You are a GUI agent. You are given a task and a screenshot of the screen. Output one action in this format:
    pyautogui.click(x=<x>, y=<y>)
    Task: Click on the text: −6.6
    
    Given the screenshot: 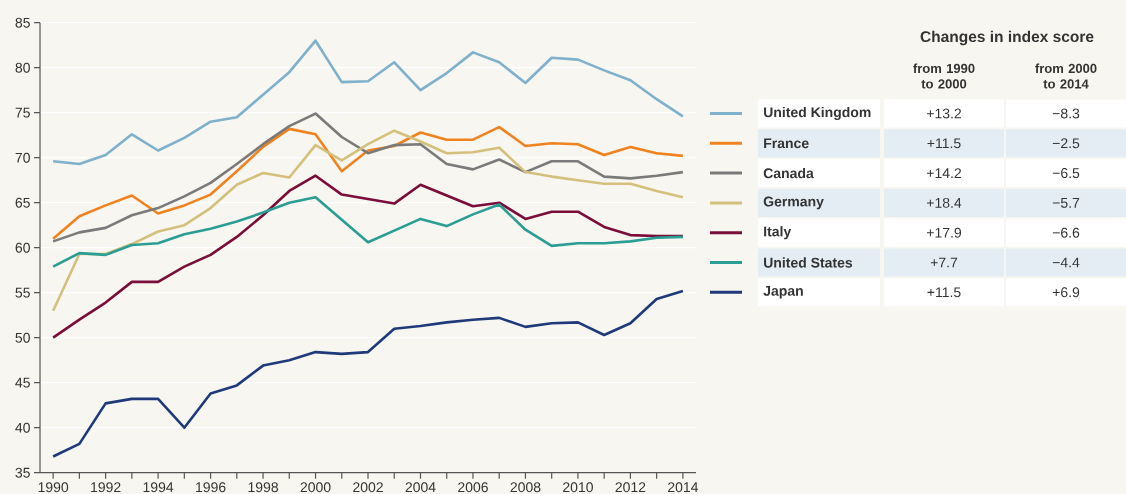 What is the action you would take?
    pyautogui.click(x=1066, y=232)
    